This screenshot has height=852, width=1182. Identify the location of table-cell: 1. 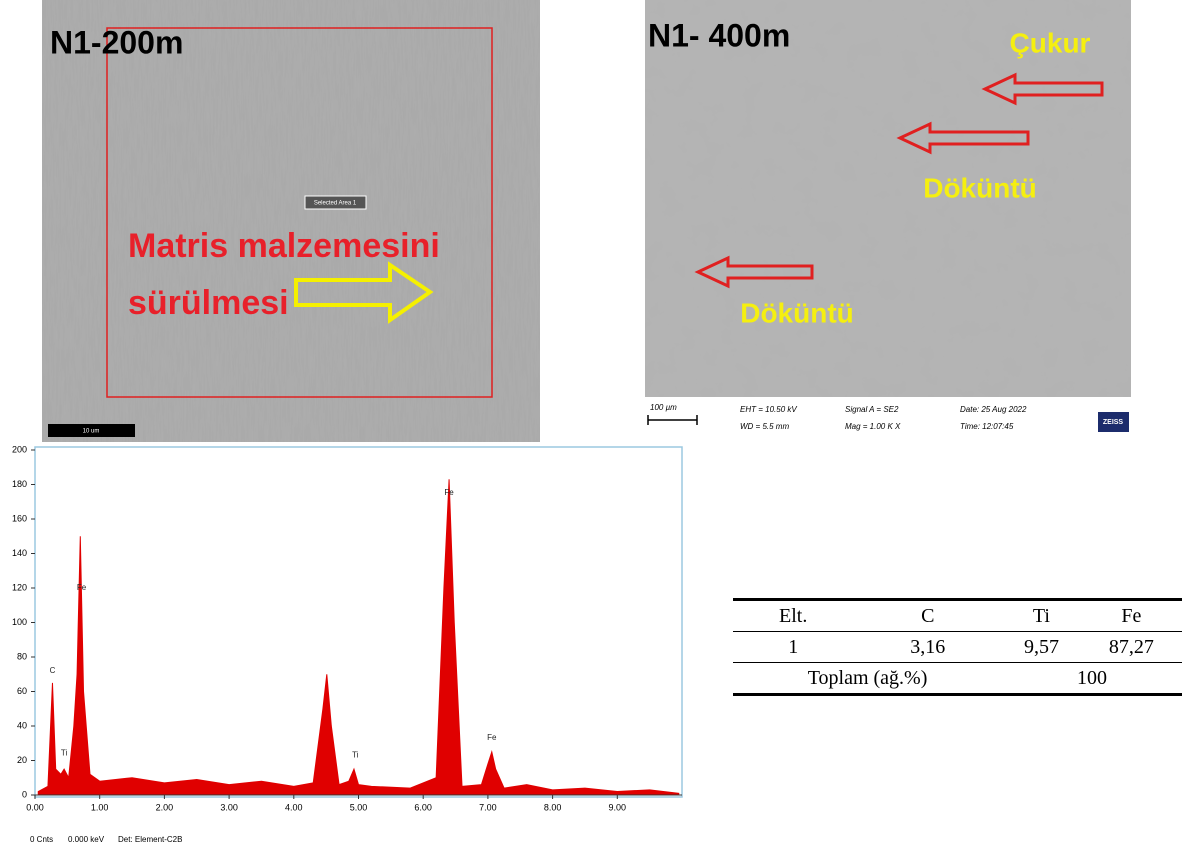
(793, 647).